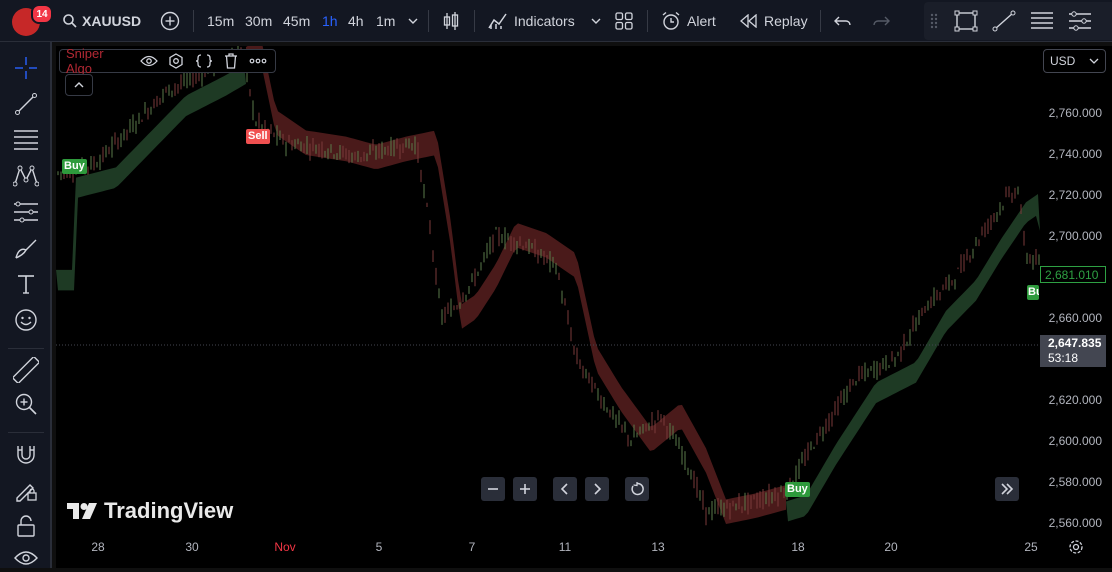  What do you see at coordinates (259, 21) in the screenshot?
I see `interval-30m: 30m` at bounding box center [259, 21].